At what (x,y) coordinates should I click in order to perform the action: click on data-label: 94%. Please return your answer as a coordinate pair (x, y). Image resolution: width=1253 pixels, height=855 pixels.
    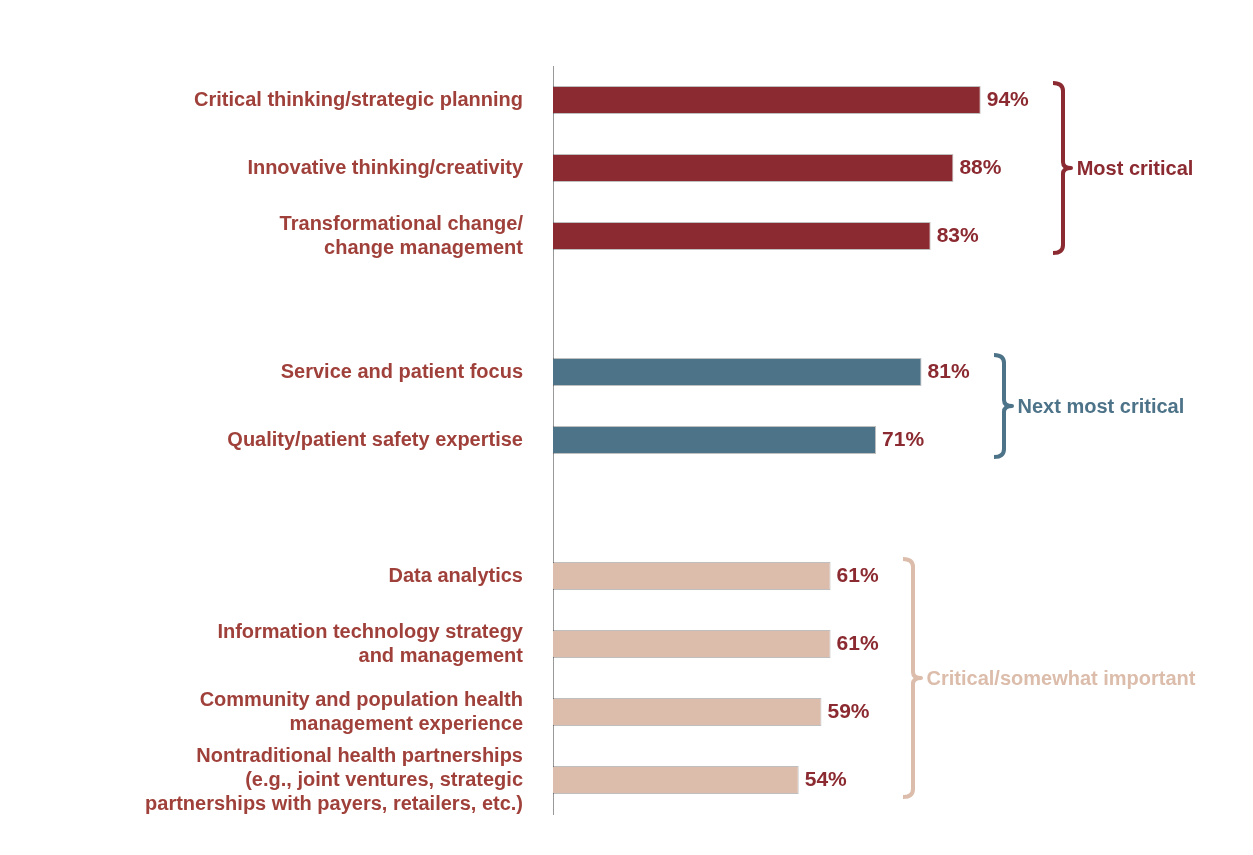
    Looking at the image, I should click on (1008, 98).